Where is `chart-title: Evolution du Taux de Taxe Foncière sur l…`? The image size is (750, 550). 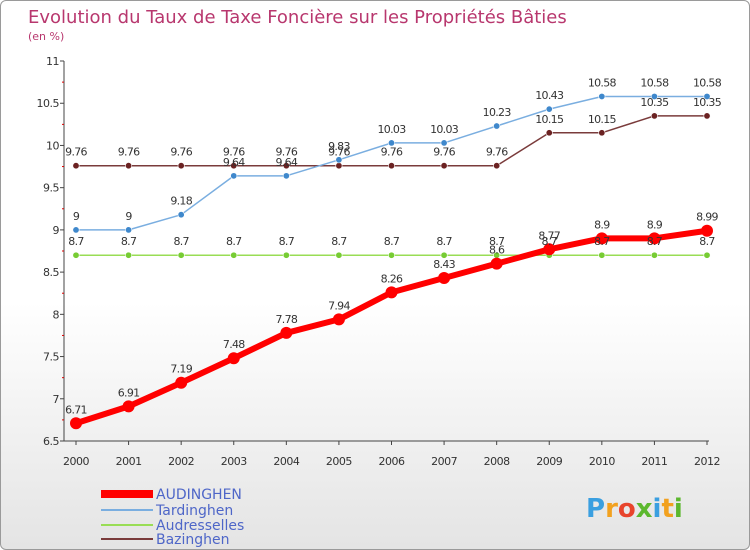
chart-title: Evolution du Taux de Taxe Foncière sur l… is located at coordinates (297, 17).